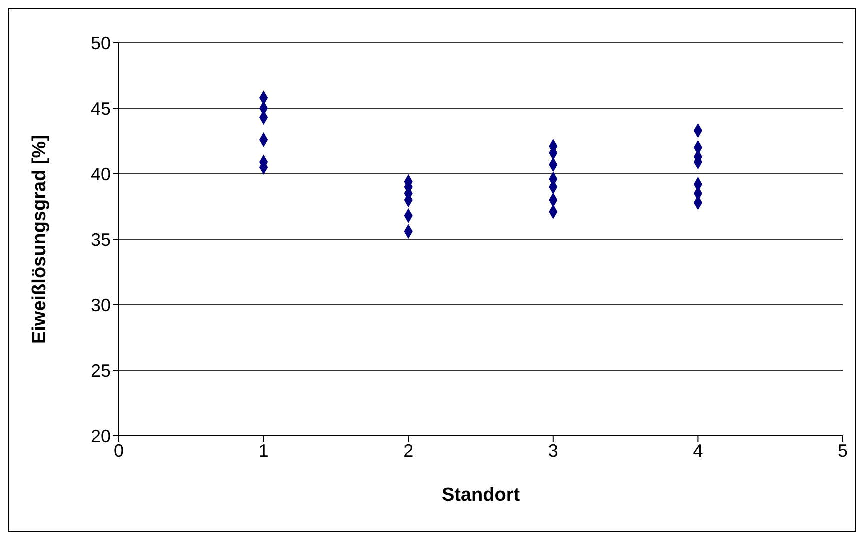 This screenshot has height=540, width=864. What do you see at coordinates (40, 239) in the screenshot?
I see `y-axis-title: Eiweißlösungsgrad [%]` at bounding box center [40, 239].